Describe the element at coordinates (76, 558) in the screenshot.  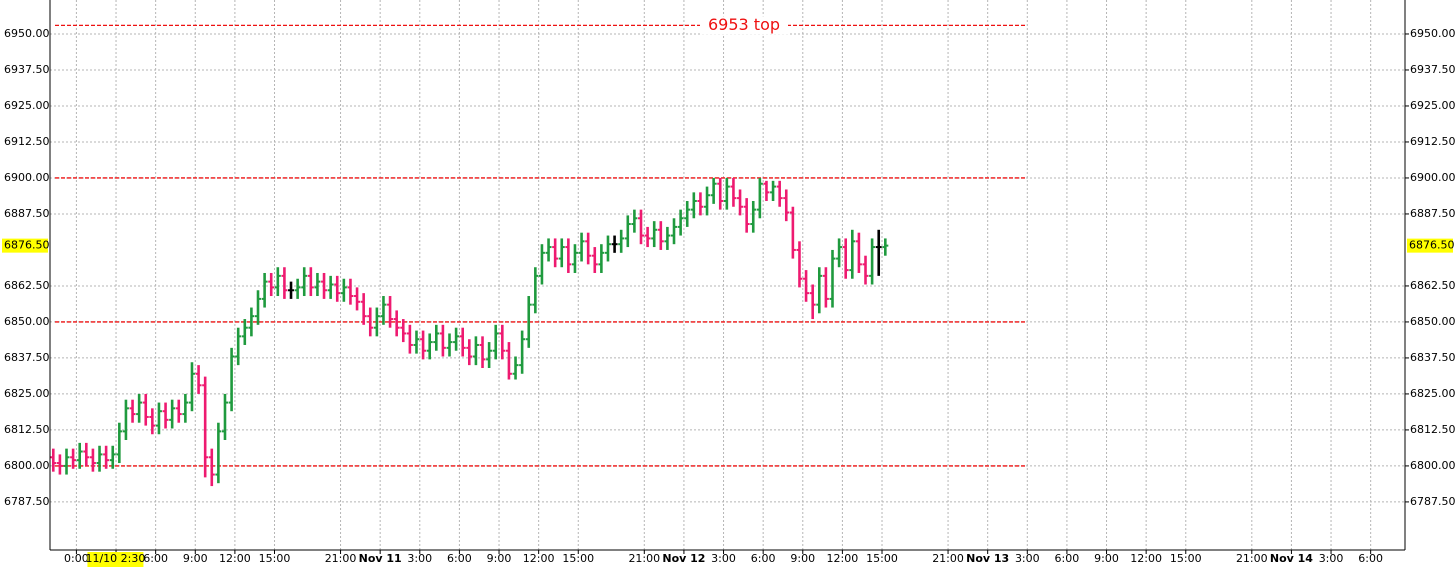
I see `x-tick-label: 0:00` at that location.